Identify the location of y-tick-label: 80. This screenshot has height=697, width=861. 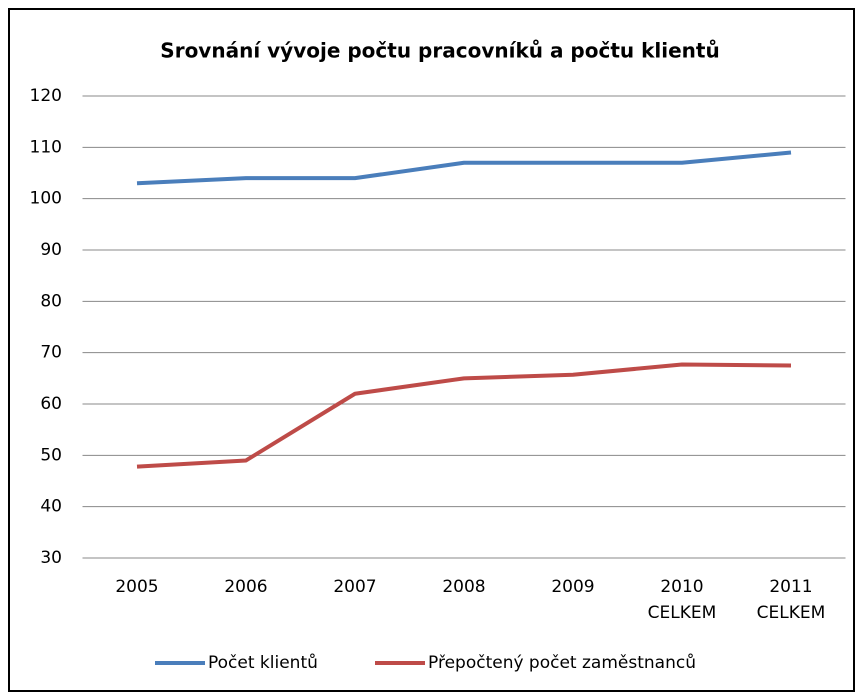
(51, 301).